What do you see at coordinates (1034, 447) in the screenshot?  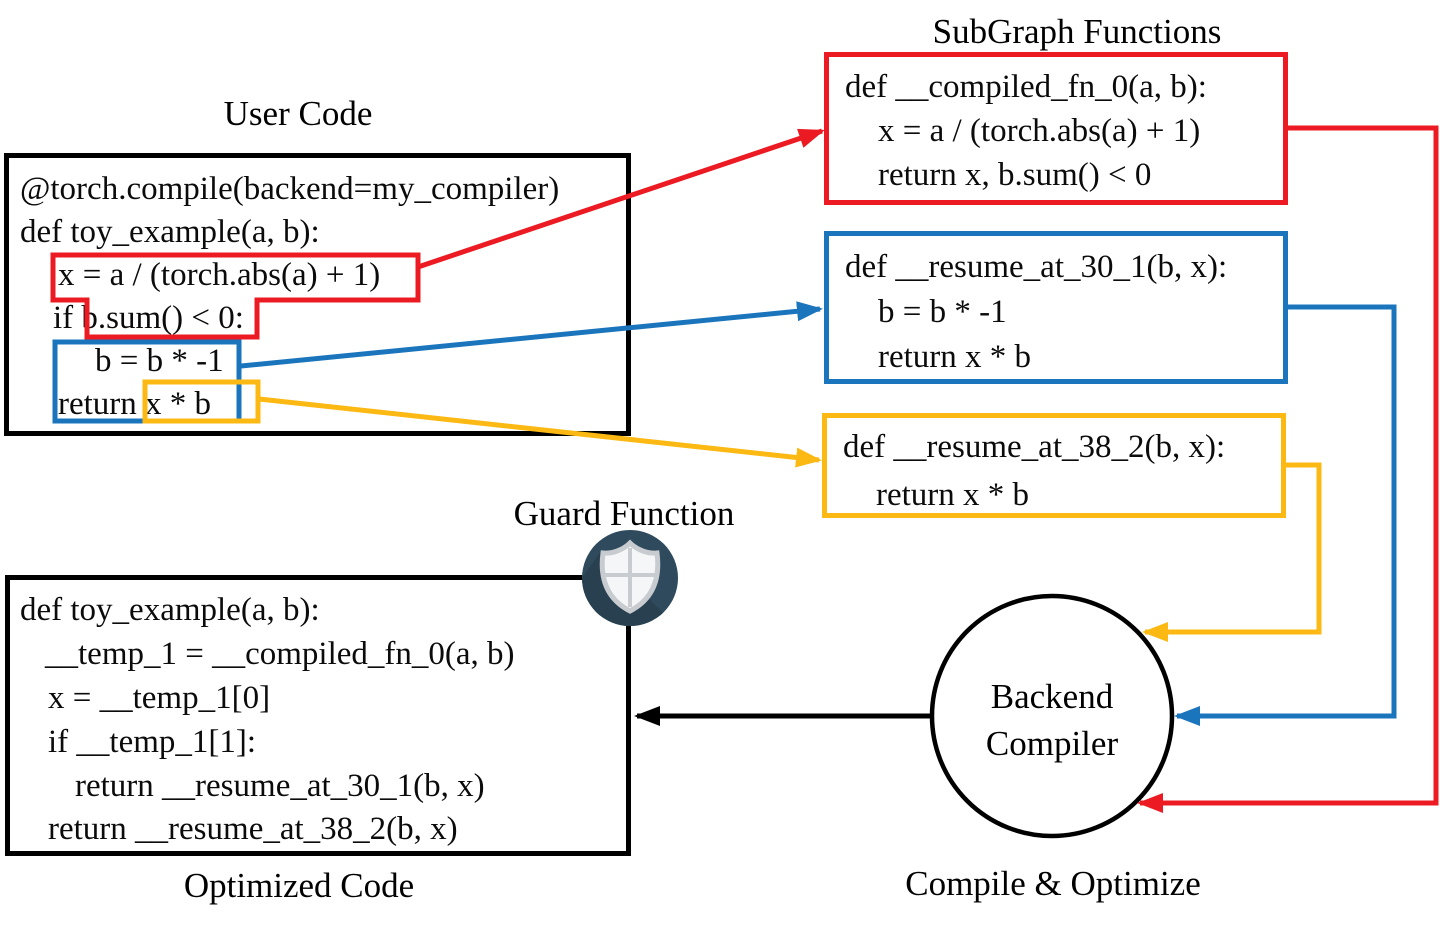 I see `code-line: def __resume_at_38_2(b, x):` at bounding box center [1034, 447].